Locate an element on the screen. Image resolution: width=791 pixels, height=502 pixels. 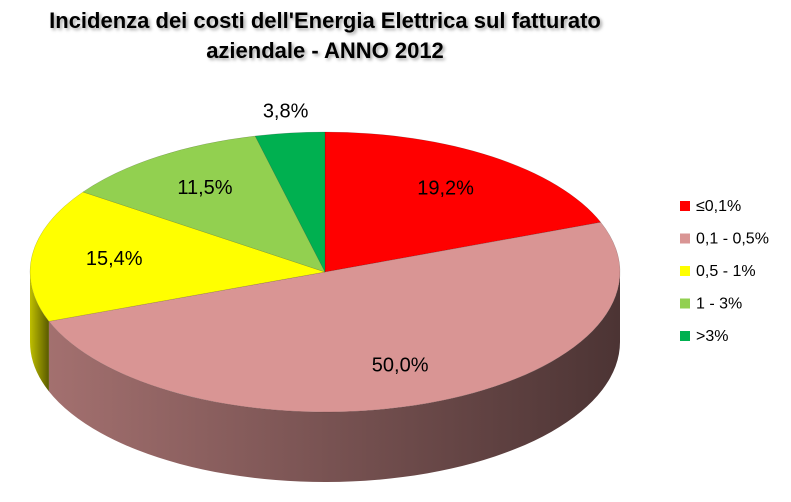
data-label: 15,4% is located at coordinates (114, 259).